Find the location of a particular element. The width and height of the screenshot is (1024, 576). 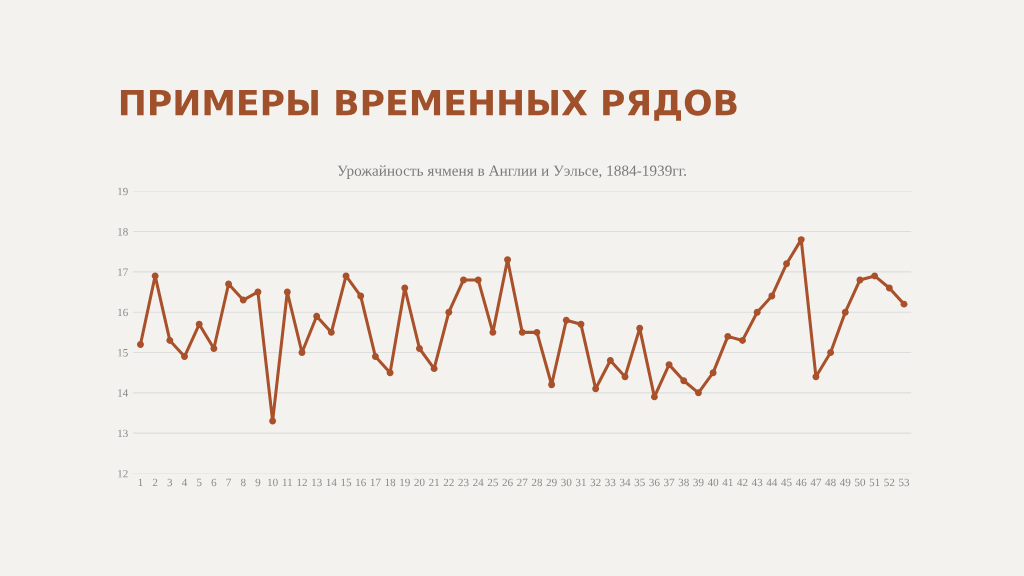

x-tick-label: 41 is located at coordinates (727, 482).